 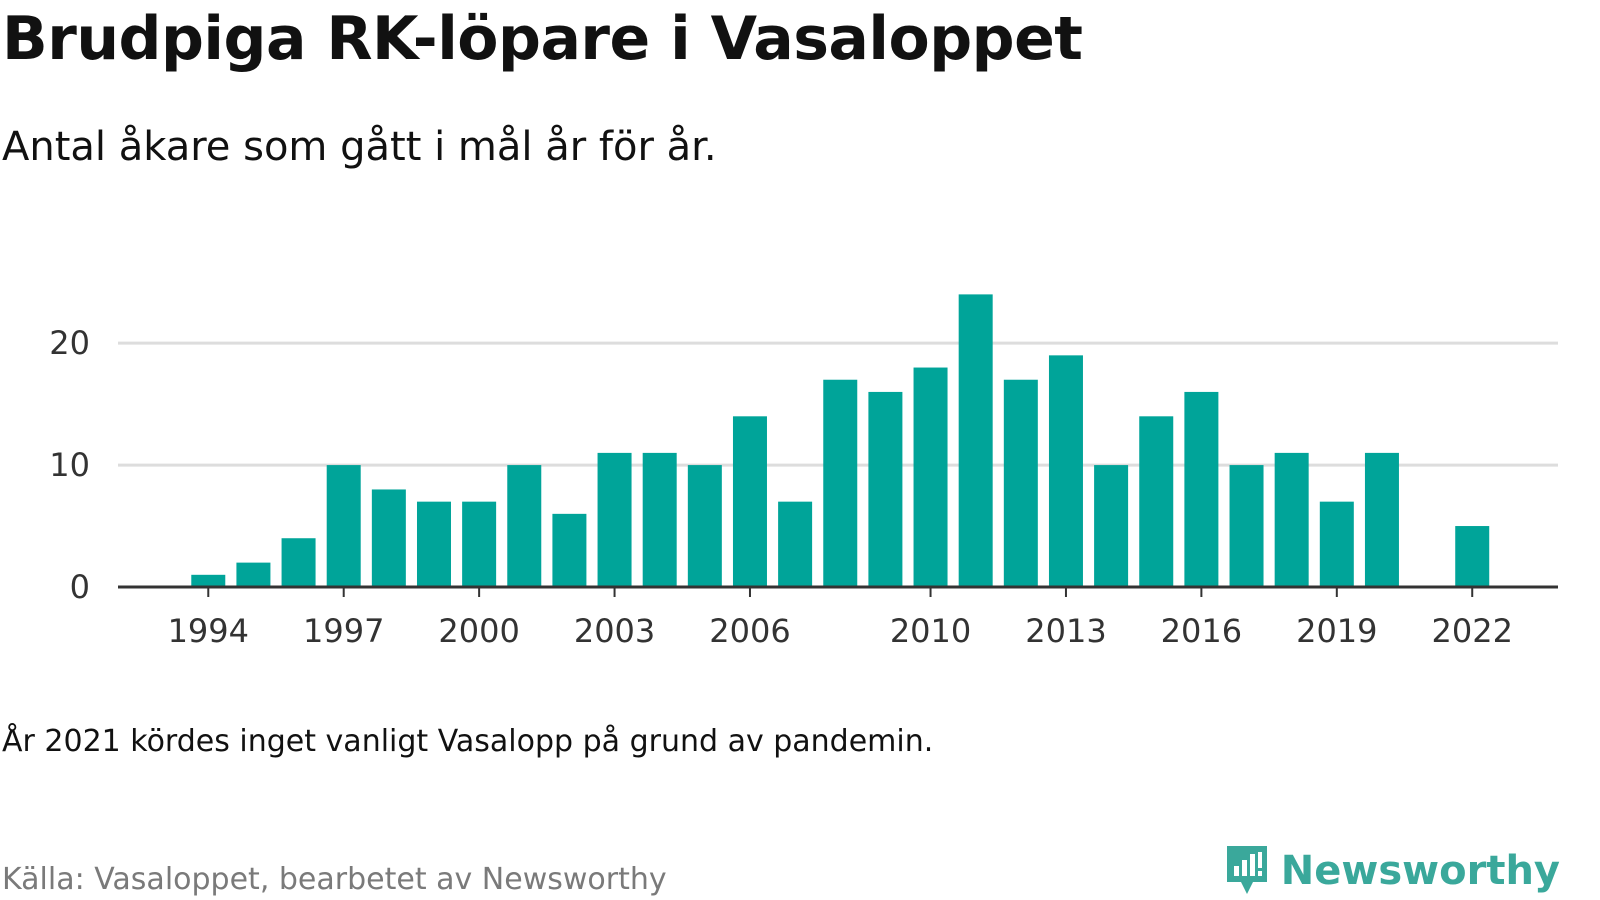 I want to click on bar-2011, so click(x=975, y=440).